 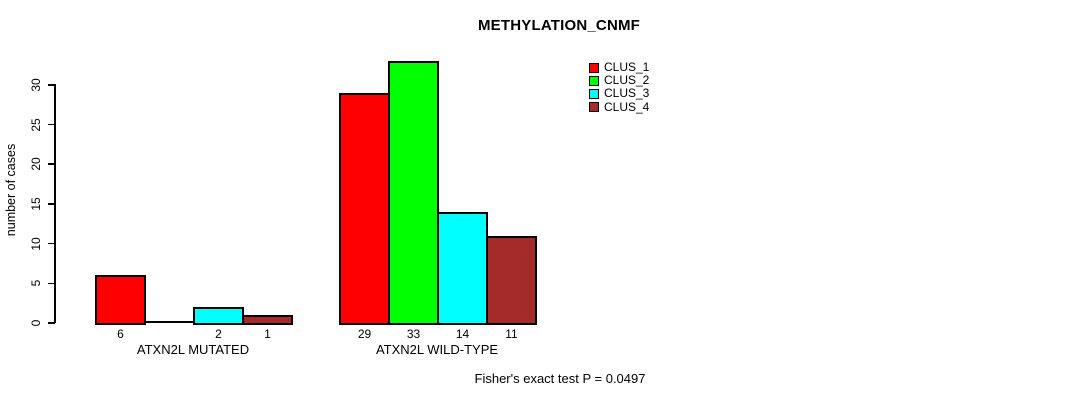 What do you see at coordinates (36, 283) in the screenshot?
I see `y-axis-tick-label: 5` at bounding box center [36, 283].